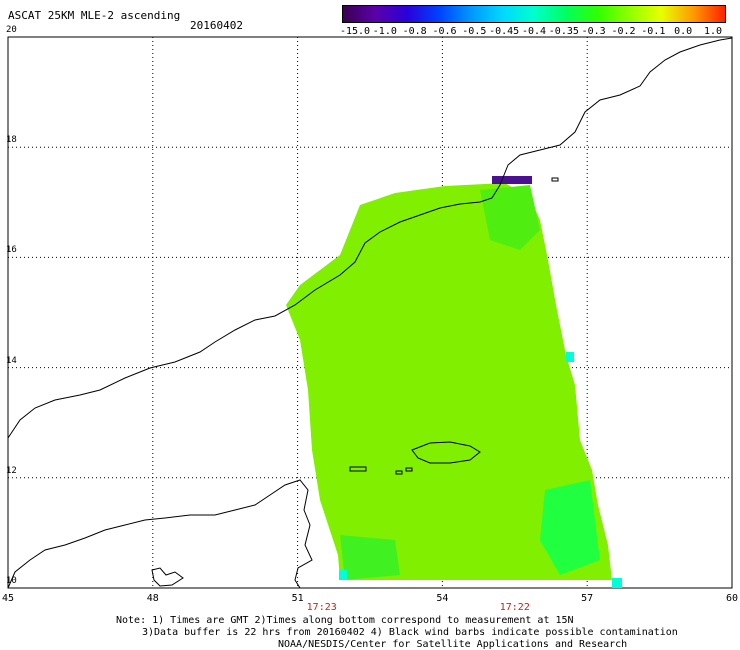  What do you see at coordinates (358, 469) in the screenshot?
I see `coastline-abd-al-kuri` at bounding box center [358, 469].